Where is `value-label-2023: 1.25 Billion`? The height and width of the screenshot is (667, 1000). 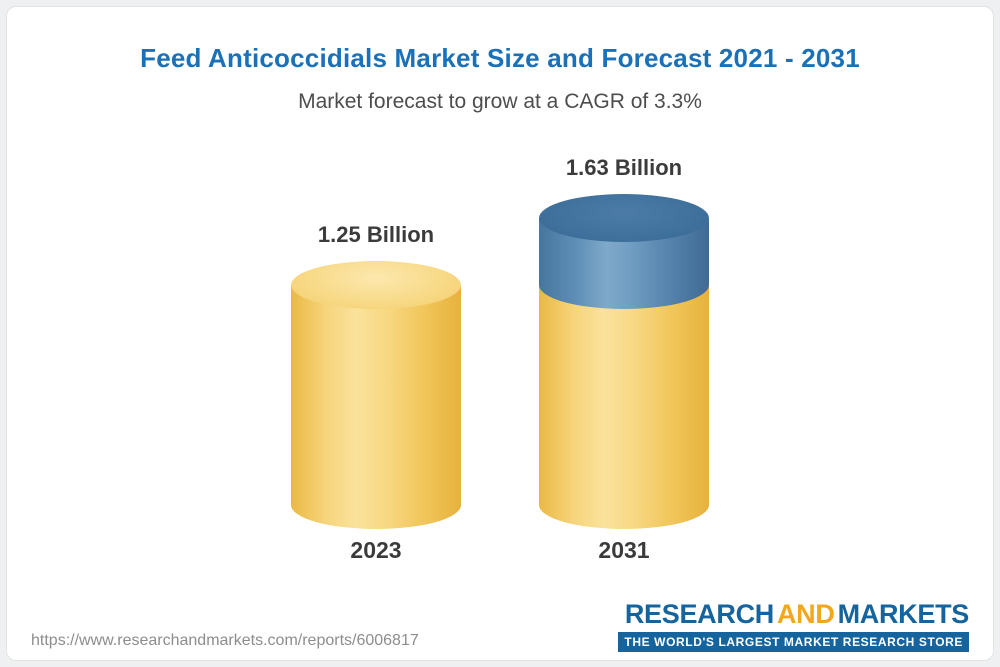
value-label-2023: 1.25 Billion is located at coordinates (376, 234).